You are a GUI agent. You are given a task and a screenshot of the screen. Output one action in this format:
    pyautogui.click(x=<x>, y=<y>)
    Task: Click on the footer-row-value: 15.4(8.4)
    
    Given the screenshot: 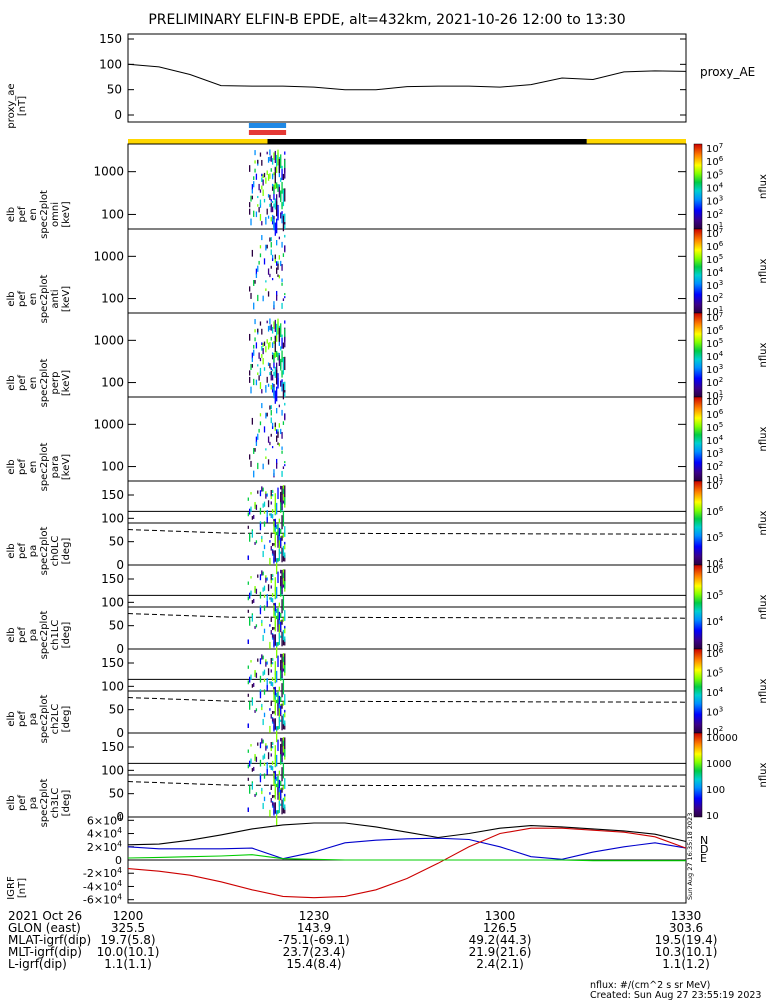 What is the action you would take?
    pyautogui.click(x=313, y=964)
    